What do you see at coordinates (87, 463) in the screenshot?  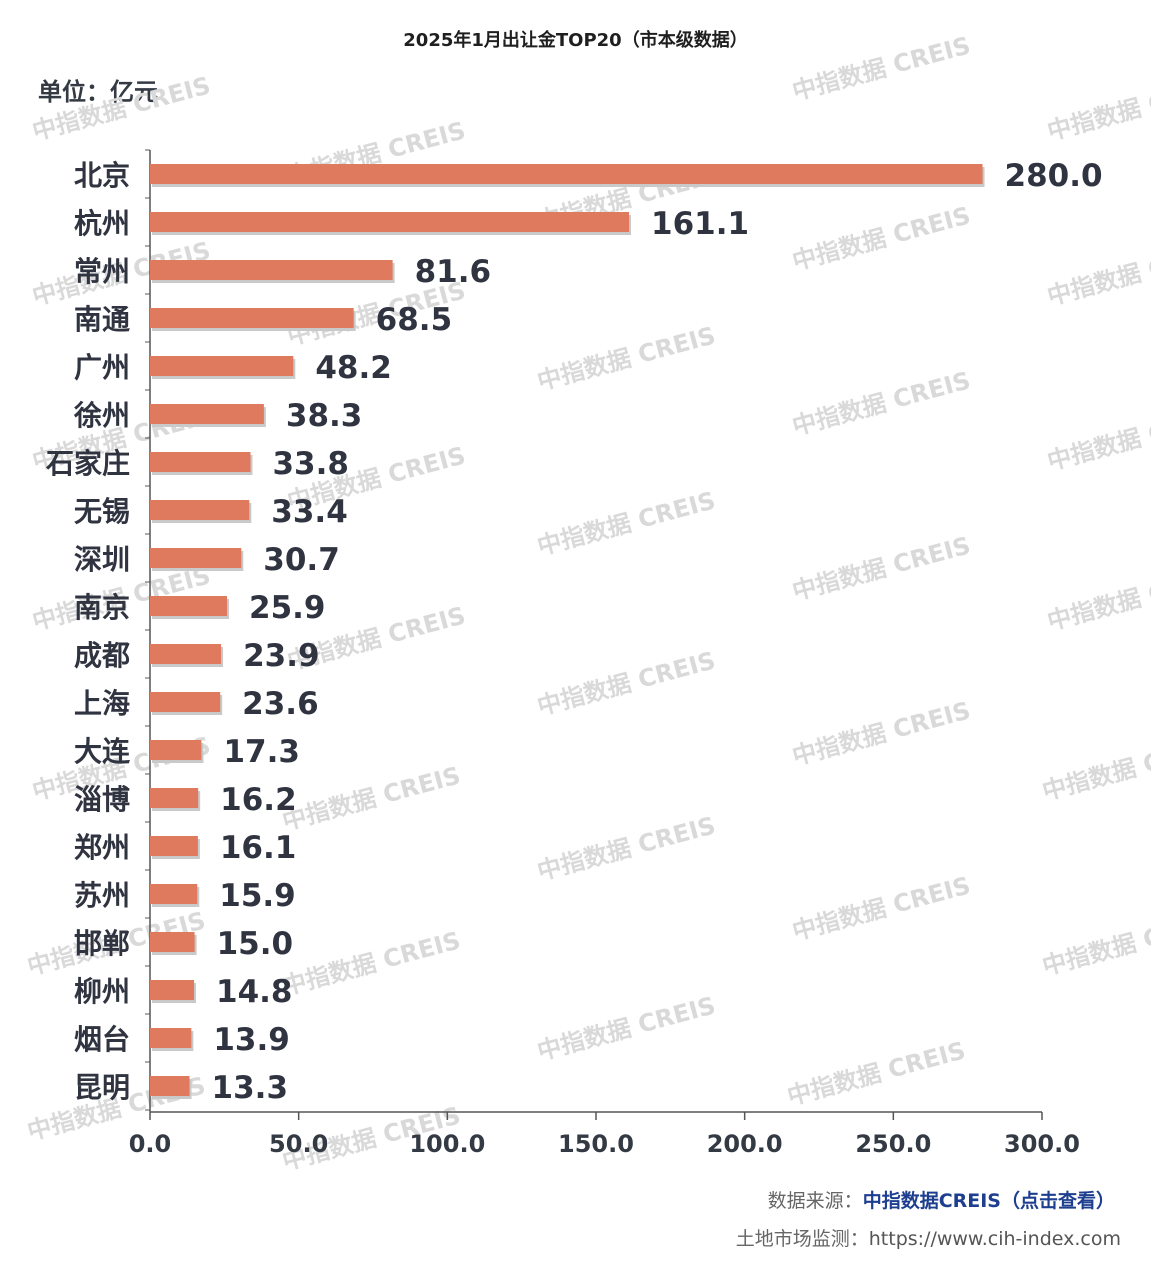 I see `category-label: 石家庄` at bounding box center [87, 463].